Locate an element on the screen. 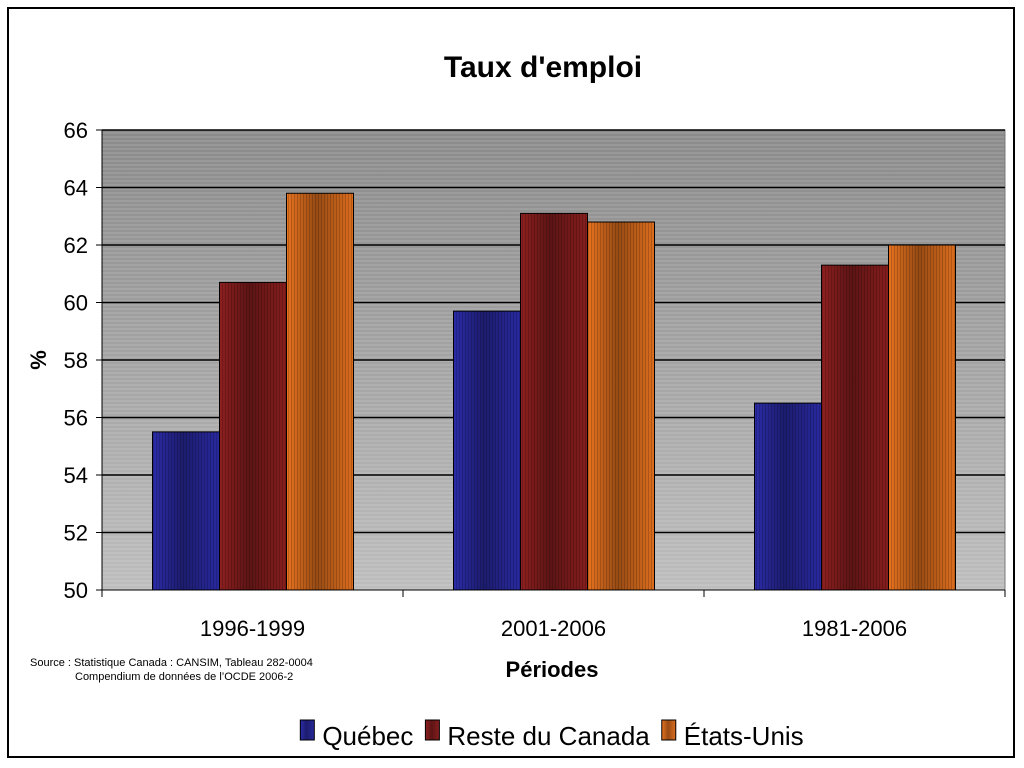  y-axis-title: % is located at coordinates (38, 360).